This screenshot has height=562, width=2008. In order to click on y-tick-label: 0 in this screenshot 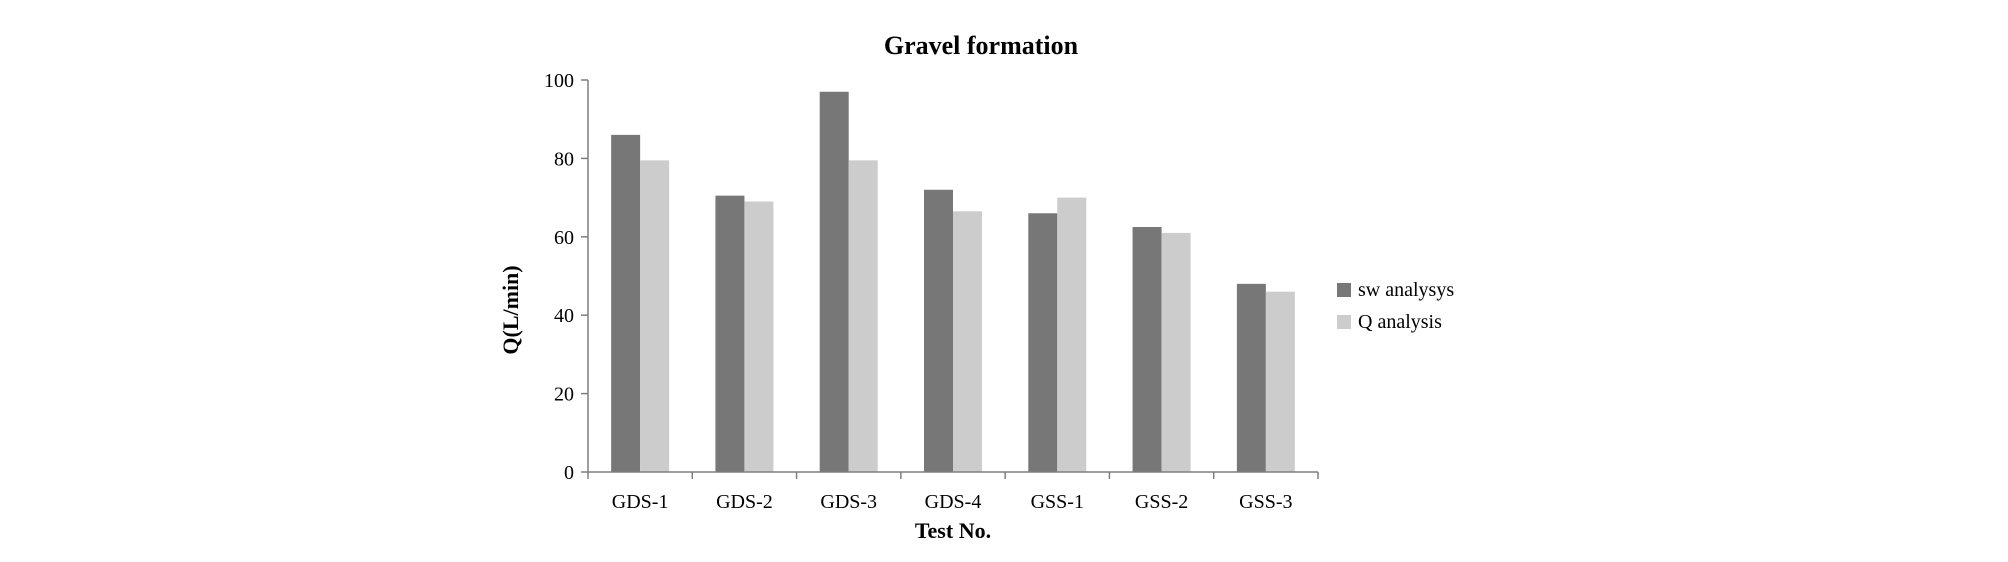, I will do `click(569, 473)`.